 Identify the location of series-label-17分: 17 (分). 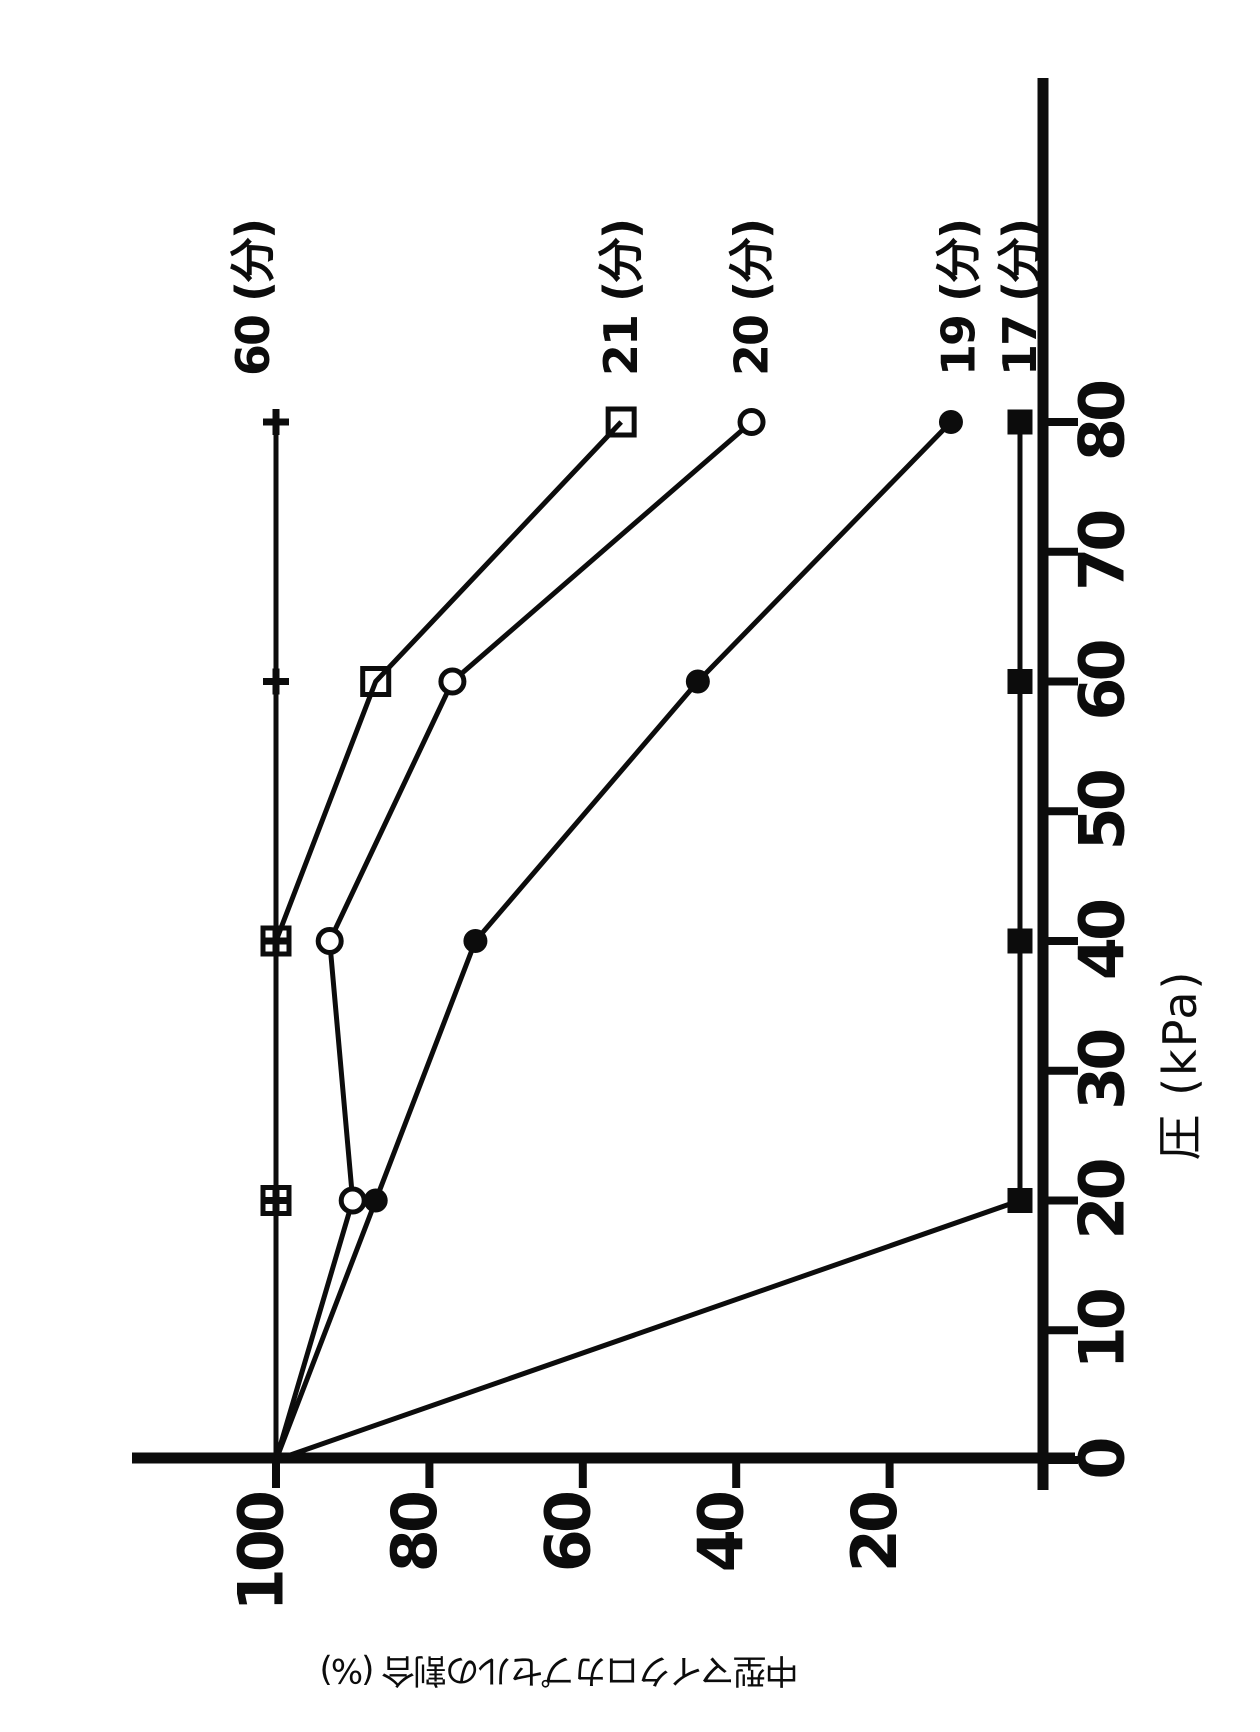
(1020, 298).